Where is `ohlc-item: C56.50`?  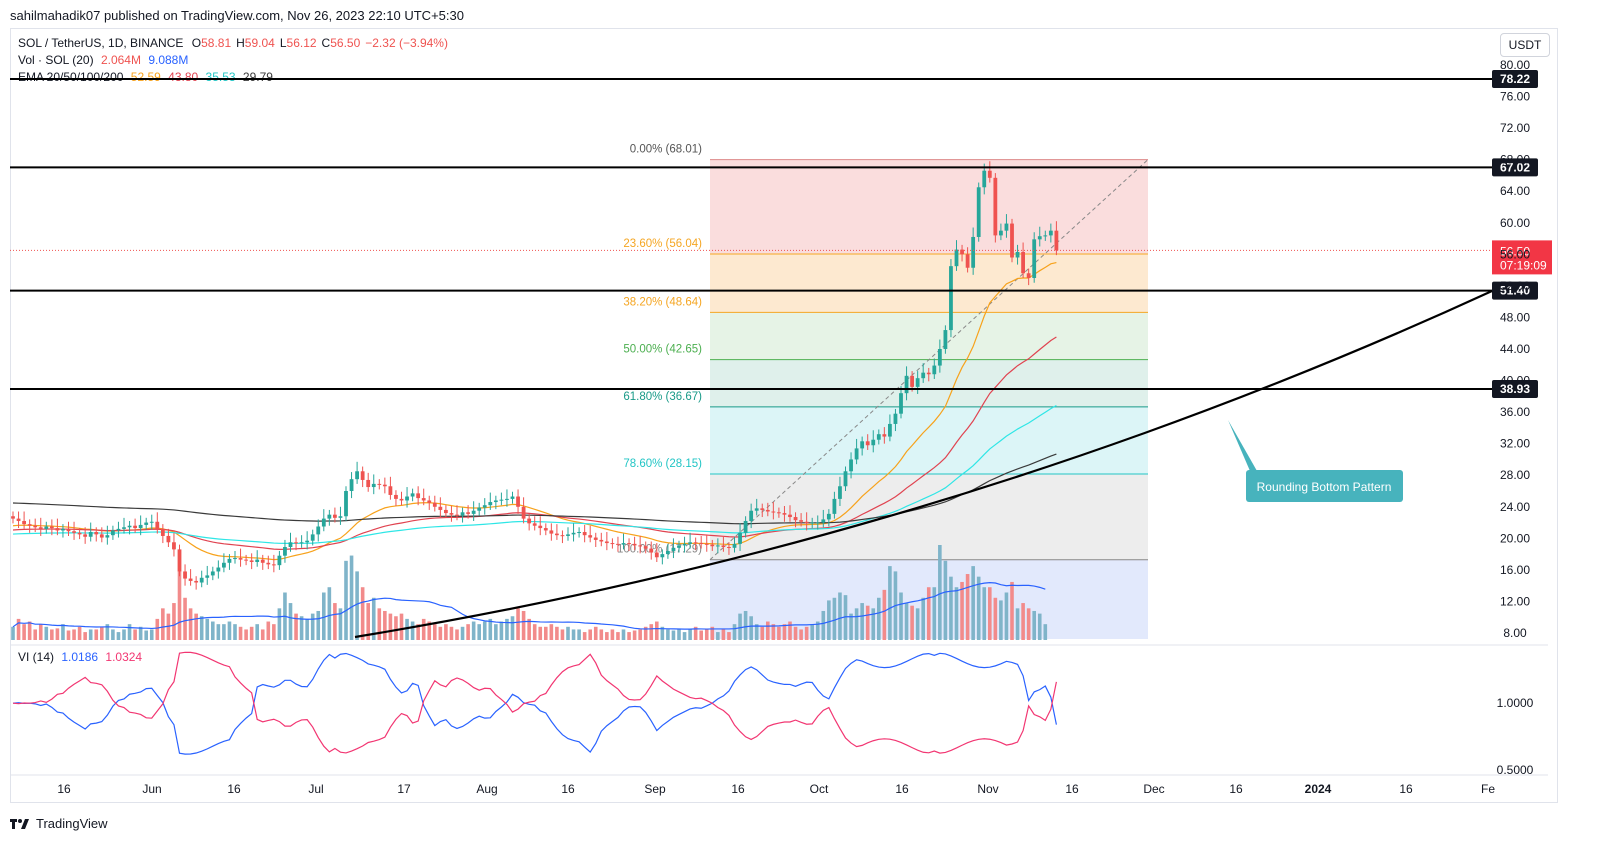 ohlc-item: C56.50 is located at coordinates (341, 43).